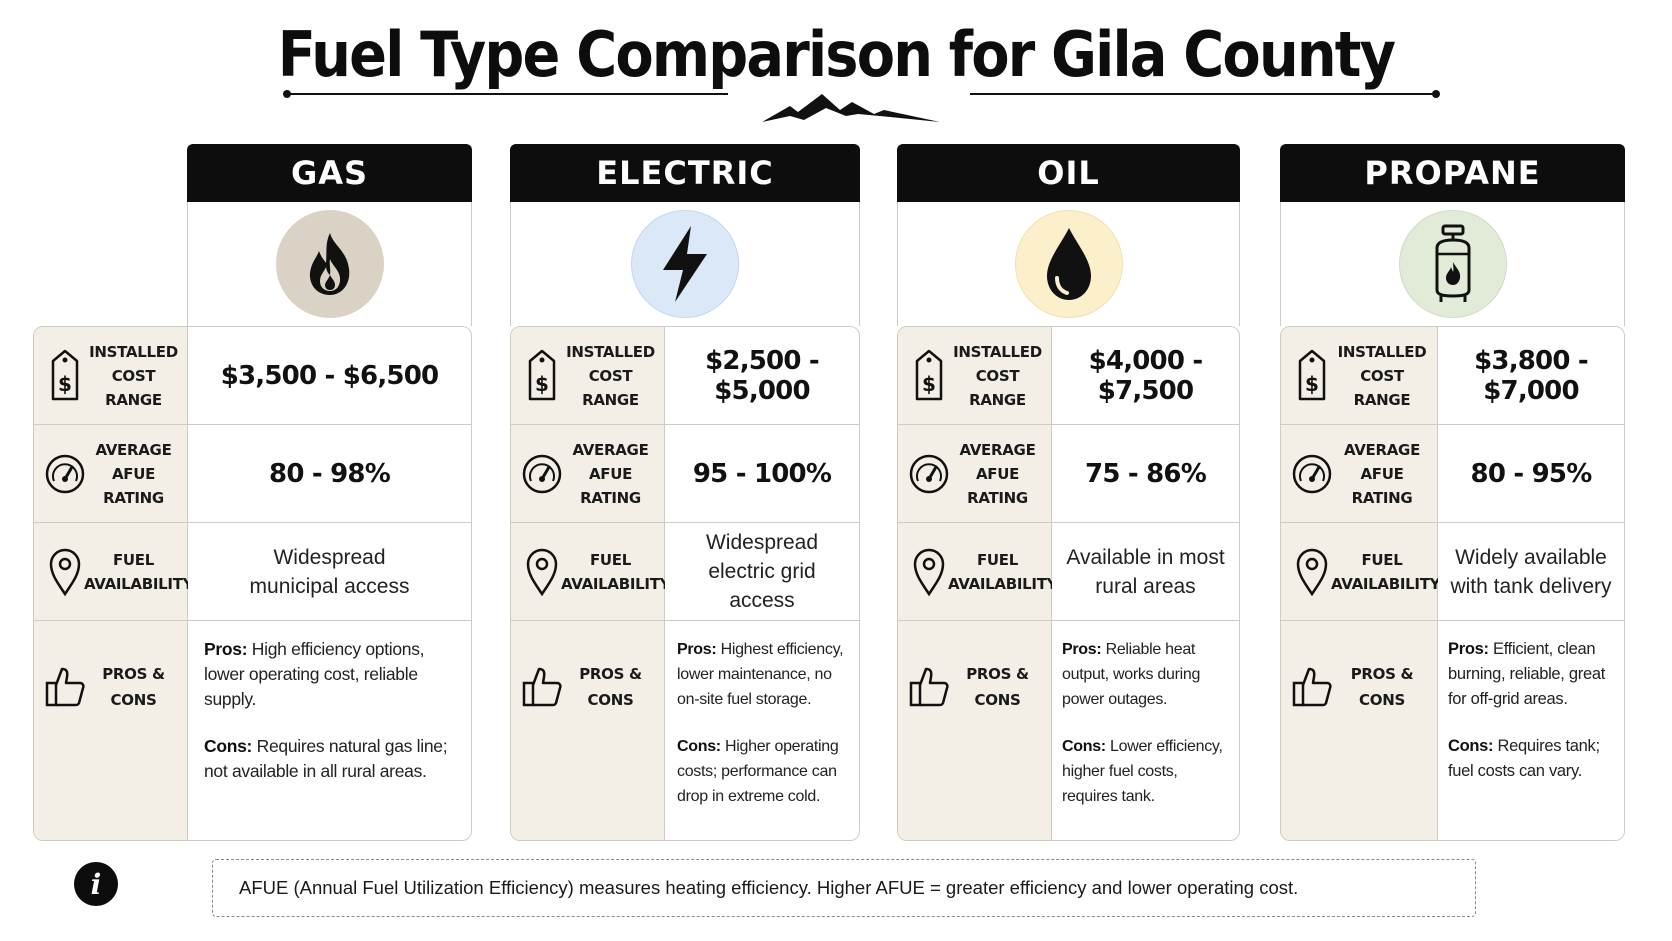 This screenshot has width=1672, height=941. I want to click on cost-row: $ INSTALLED COST RANGE $3,500 - $6,500, so click(252, 376).